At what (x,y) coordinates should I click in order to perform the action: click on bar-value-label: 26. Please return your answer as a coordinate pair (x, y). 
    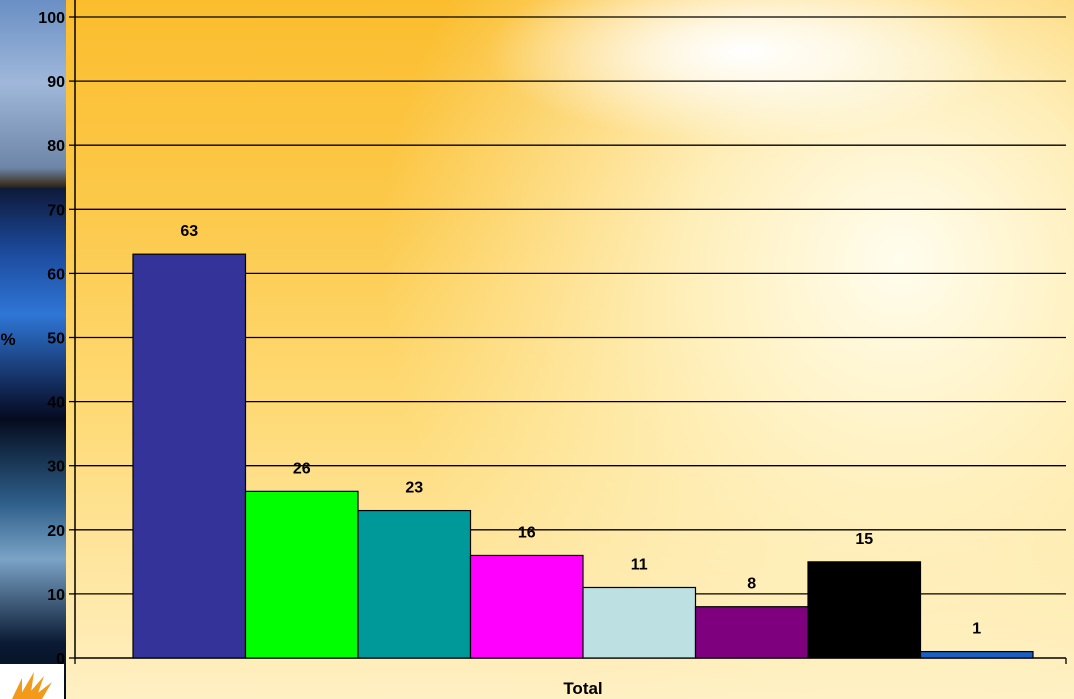
    Looking at the image, I should click on (302, 468).